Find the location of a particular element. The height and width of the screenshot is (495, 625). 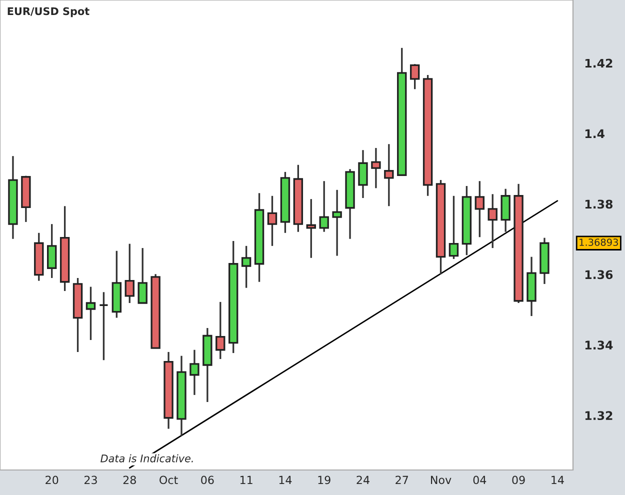

x-tick-label: 04 is located at coordinates (479, 480).